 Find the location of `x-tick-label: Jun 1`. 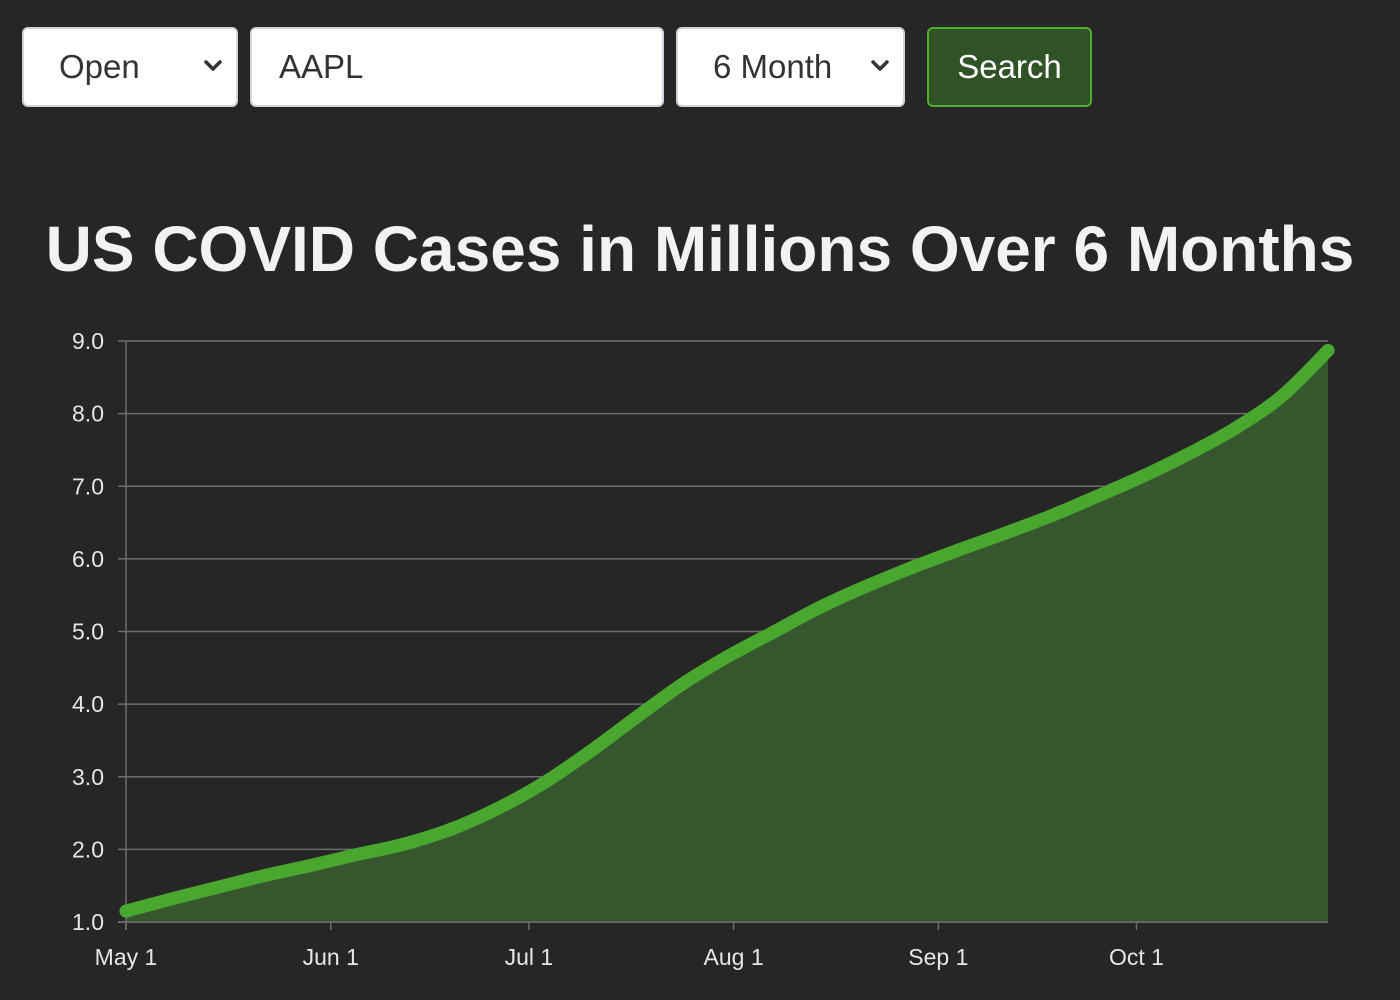

x-tick-label: Jun 1 is located at coordinates (331, 957).